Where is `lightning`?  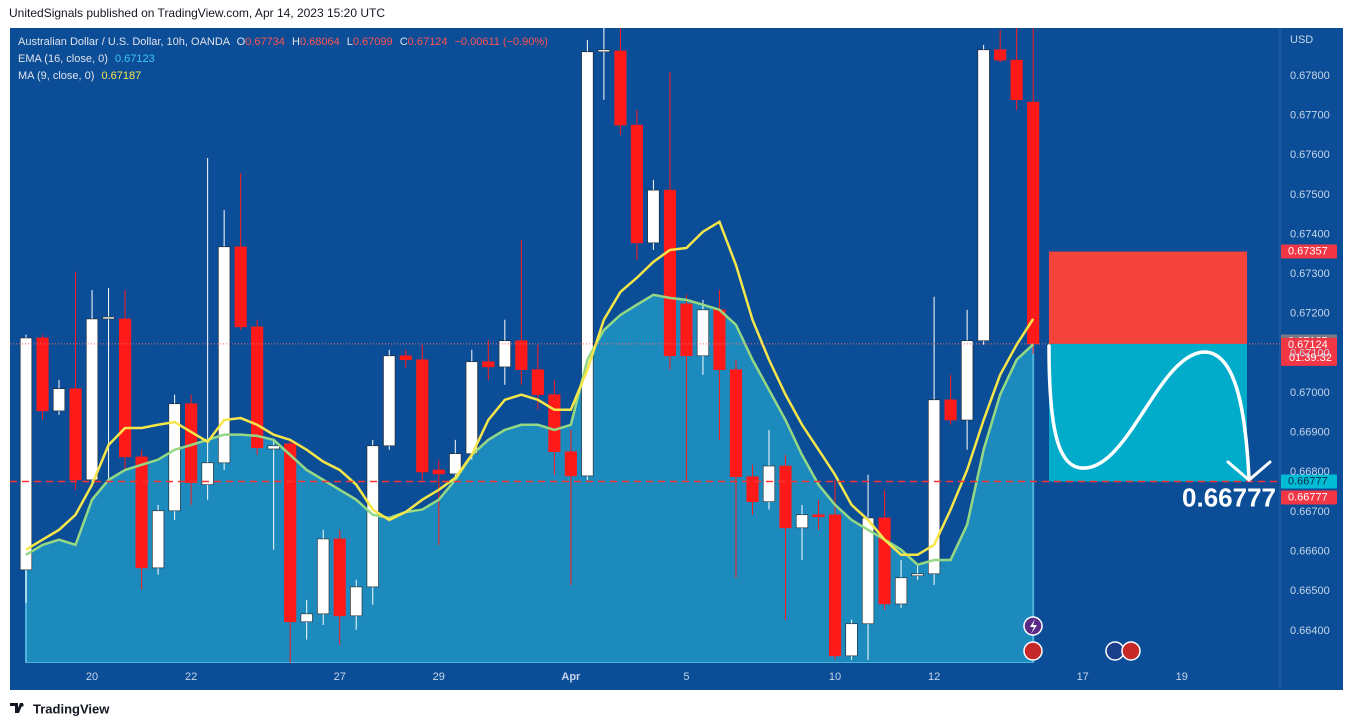
lightning is located at coordinates (1033, 626).